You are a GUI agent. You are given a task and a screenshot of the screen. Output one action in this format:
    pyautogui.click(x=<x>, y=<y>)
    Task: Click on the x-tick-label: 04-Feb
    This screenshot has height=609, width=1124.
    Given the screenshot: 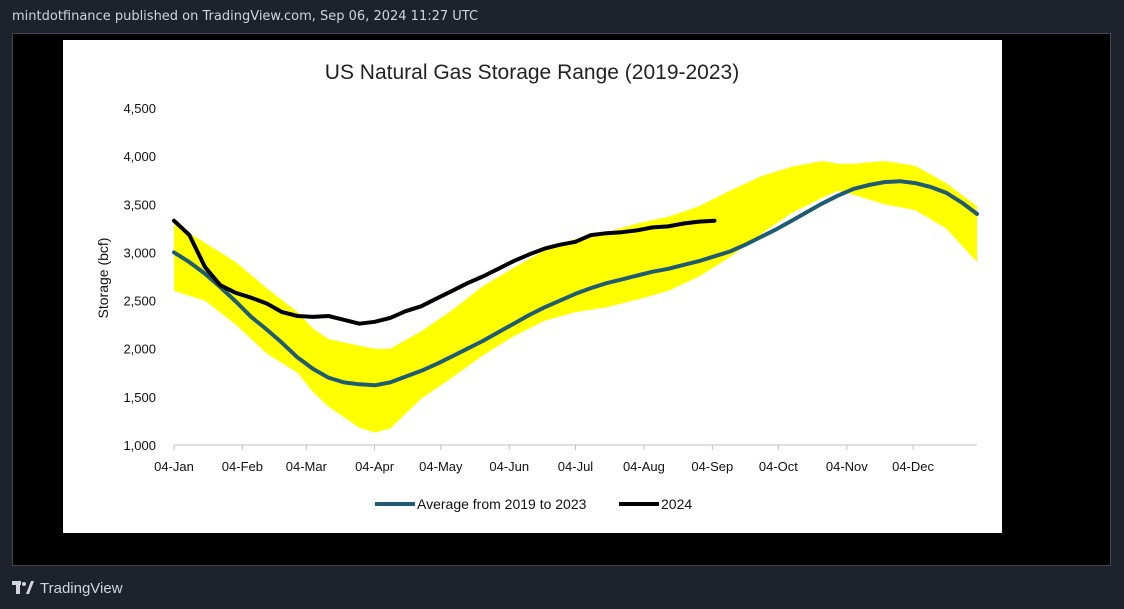 What is the action you would take?
    pyautogui.click(x=242, y=466)
    